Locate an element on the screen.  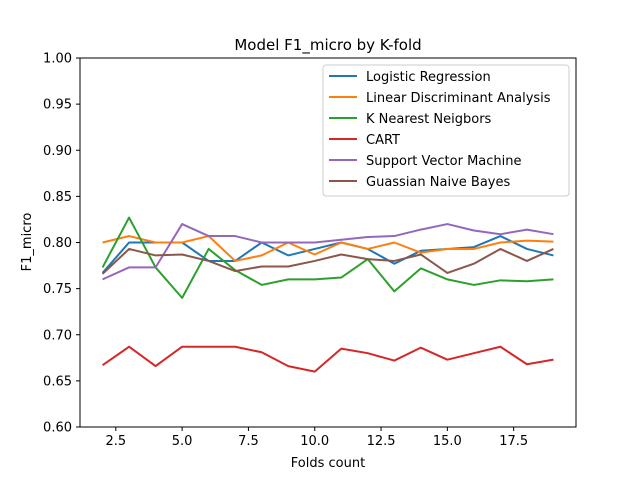
chart-title: Model F1_micro by K-fold is located at coordinates (327, 45).